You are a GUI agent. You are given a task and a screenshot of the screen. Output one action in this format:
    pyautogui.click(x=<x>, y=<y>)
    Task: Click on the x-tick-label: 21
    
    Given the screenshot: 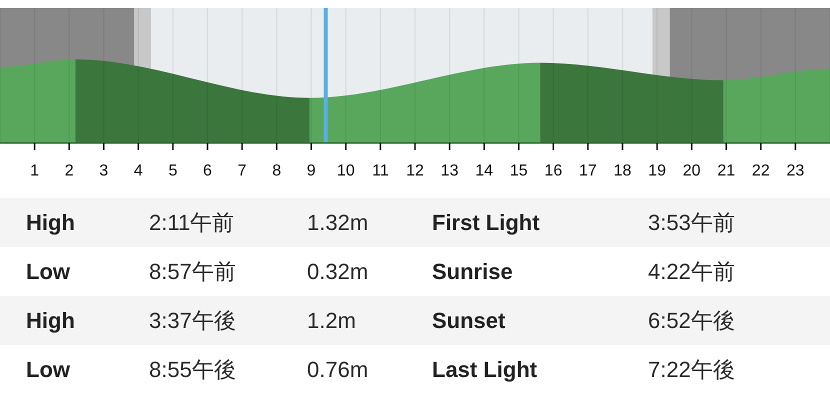 What is the action you would take?
    pyautogui.click(x=726, y=171)
    